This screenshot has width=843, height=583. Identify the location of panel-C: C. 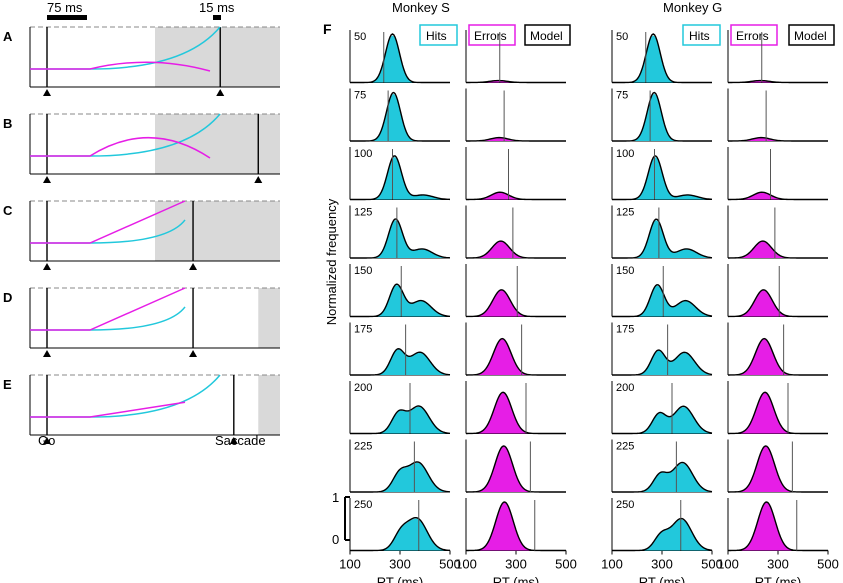
(141, 235).